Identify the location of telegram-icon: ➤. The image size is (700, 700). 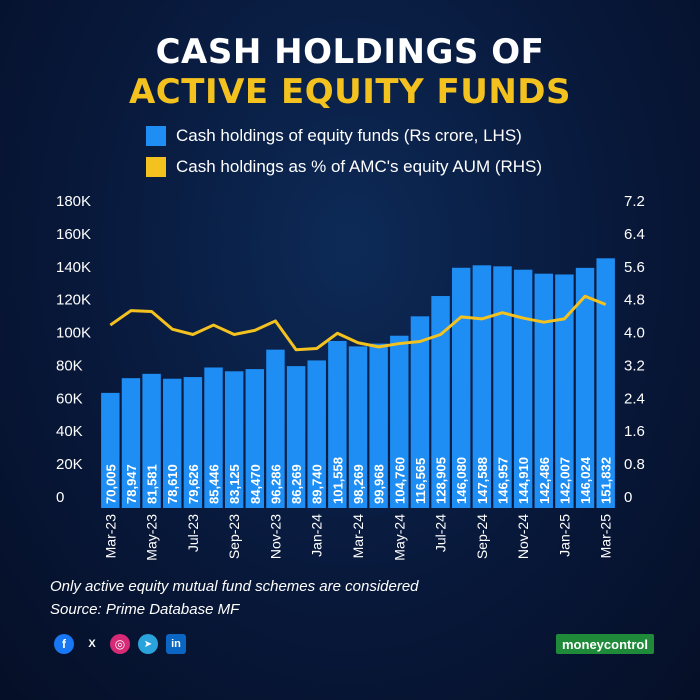
(148, 644).